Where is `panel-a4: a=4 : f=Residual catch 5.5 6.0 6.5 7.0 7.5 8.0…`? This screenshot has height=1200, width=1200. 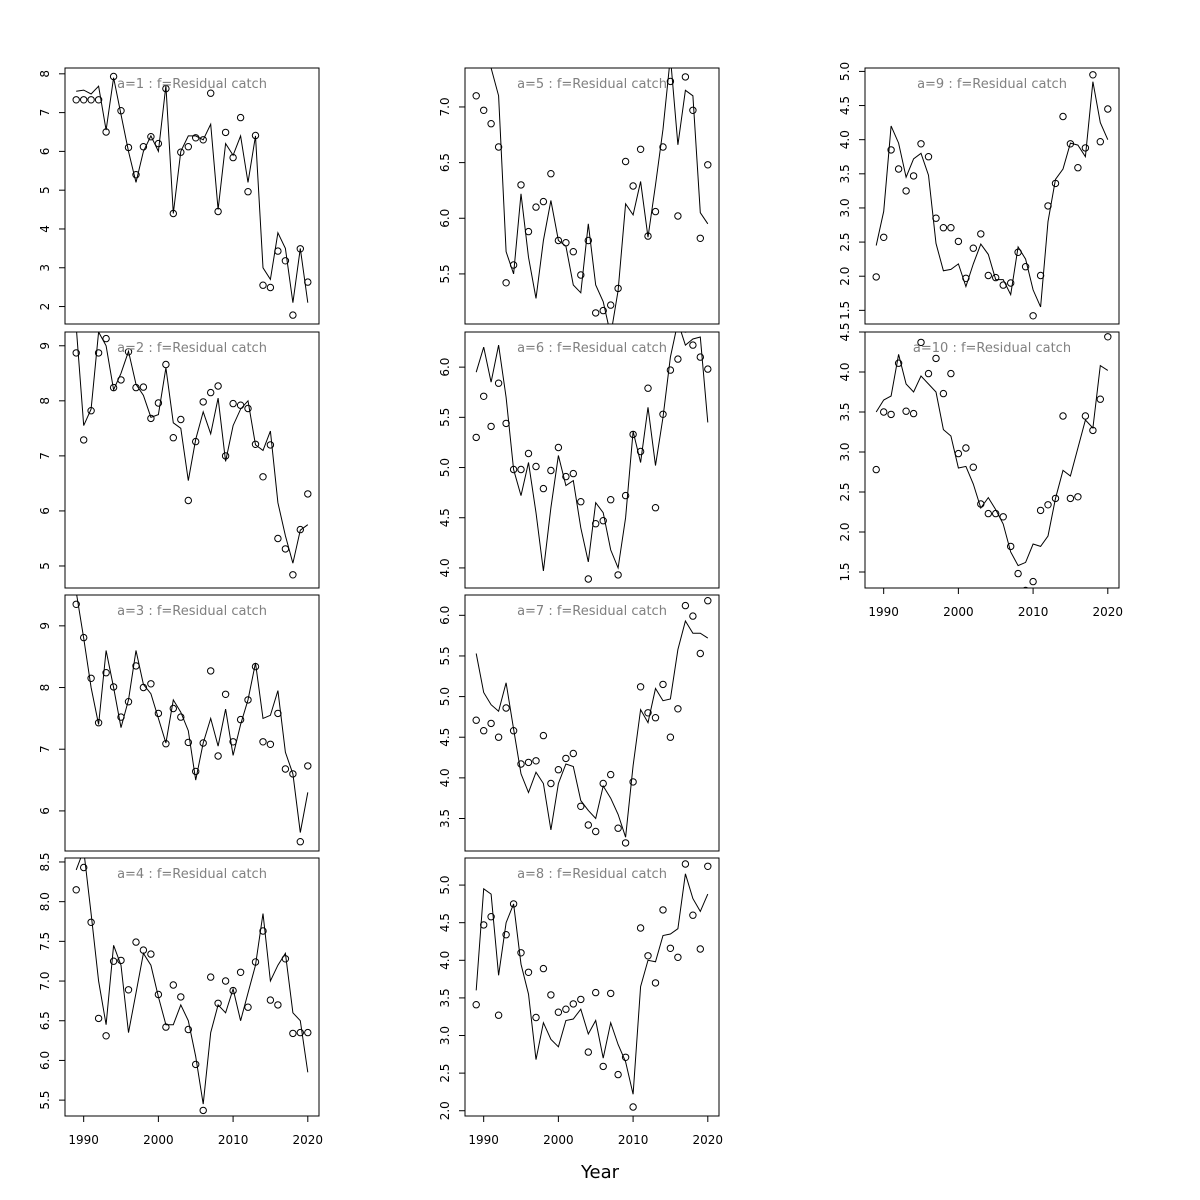
panel-a4: a=4 : f=Residual catch 5.5 6.0 6.5 7.0 7.5 8.0… is located at coordinates (180, 999).